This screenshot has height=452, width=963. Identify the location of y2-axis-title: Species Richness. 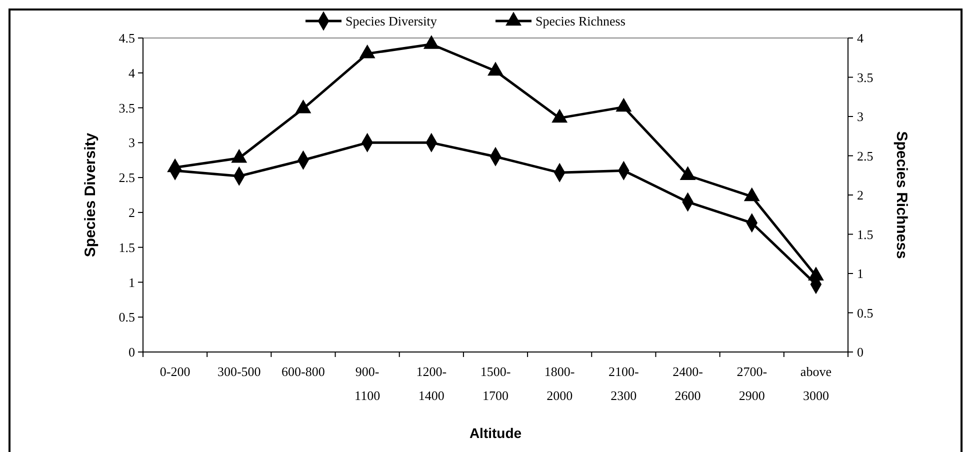
(901, 195).